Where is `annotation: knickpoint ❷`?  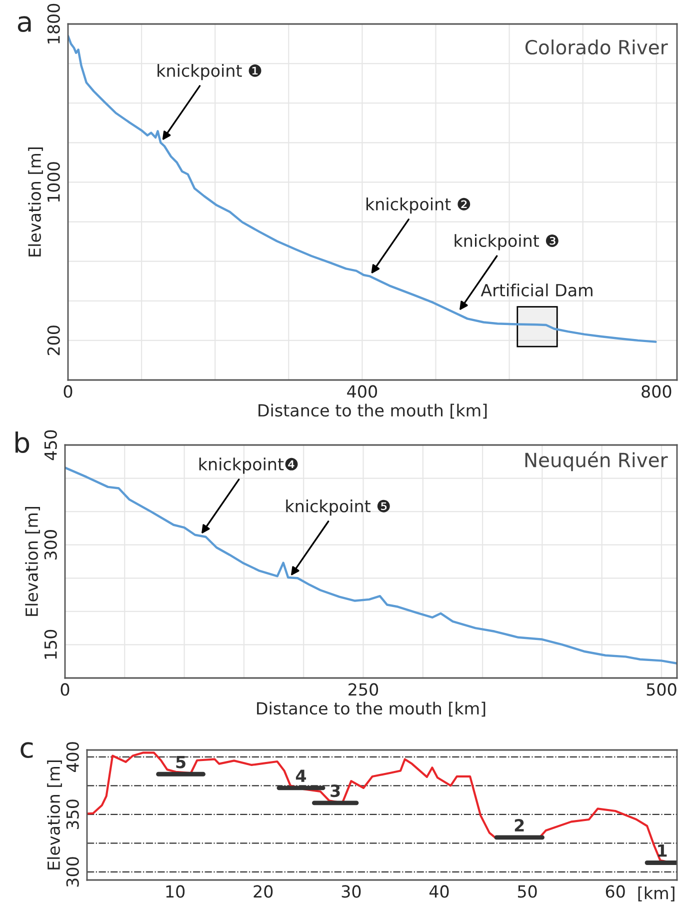
annotation: knickpoint ❷ is located at coordinates (418, 206).